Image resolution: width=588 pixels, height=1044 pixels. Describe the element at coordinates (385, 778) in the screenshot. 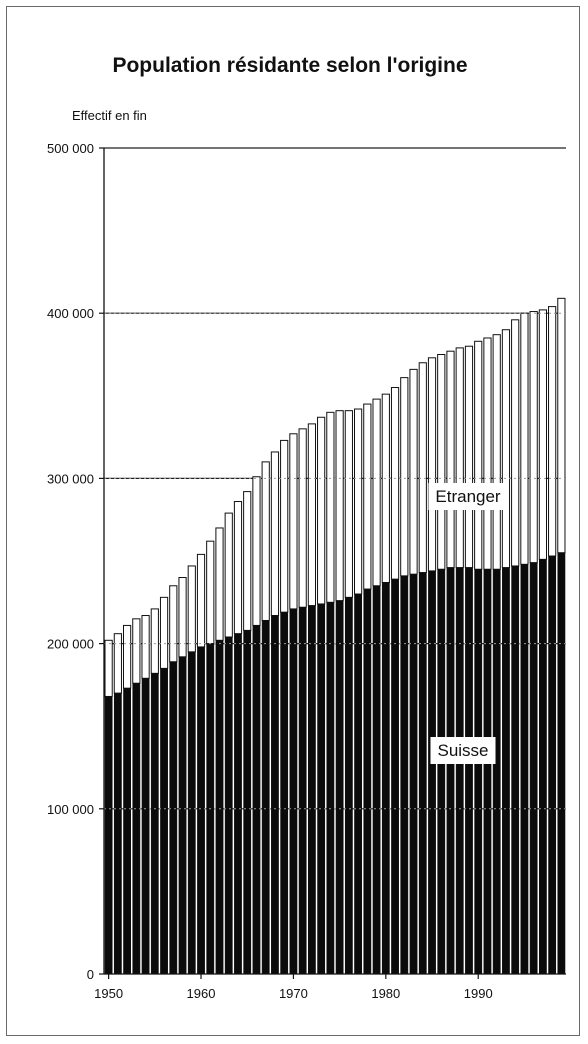

I see `bar-suisse-1980` at that location.